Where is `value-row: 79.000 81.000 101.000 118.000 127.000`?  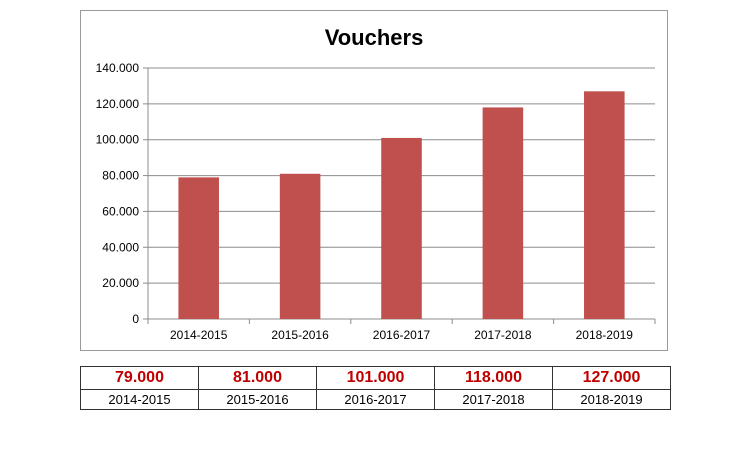
value-row: 79.000 81.000 101.000 118.000 127.000 is located at coordinates (375, 378).